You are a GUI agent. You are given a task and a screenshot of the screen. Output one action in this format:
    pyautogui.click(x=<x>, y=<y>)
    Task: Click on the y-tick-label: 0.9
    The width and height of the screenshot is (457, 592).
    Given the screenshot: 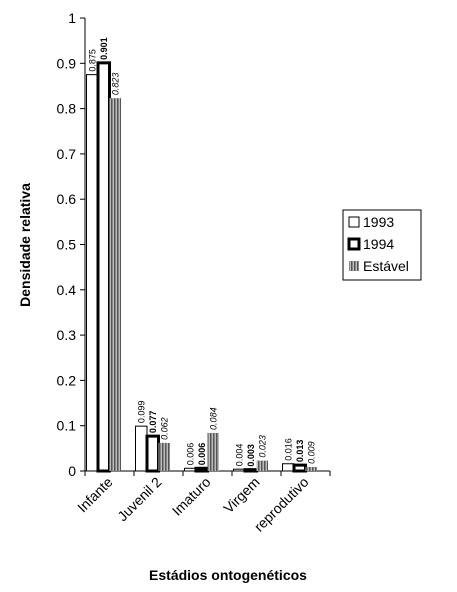 What is the action you would take?
    pyautogui.click(x=67, y=63)
    